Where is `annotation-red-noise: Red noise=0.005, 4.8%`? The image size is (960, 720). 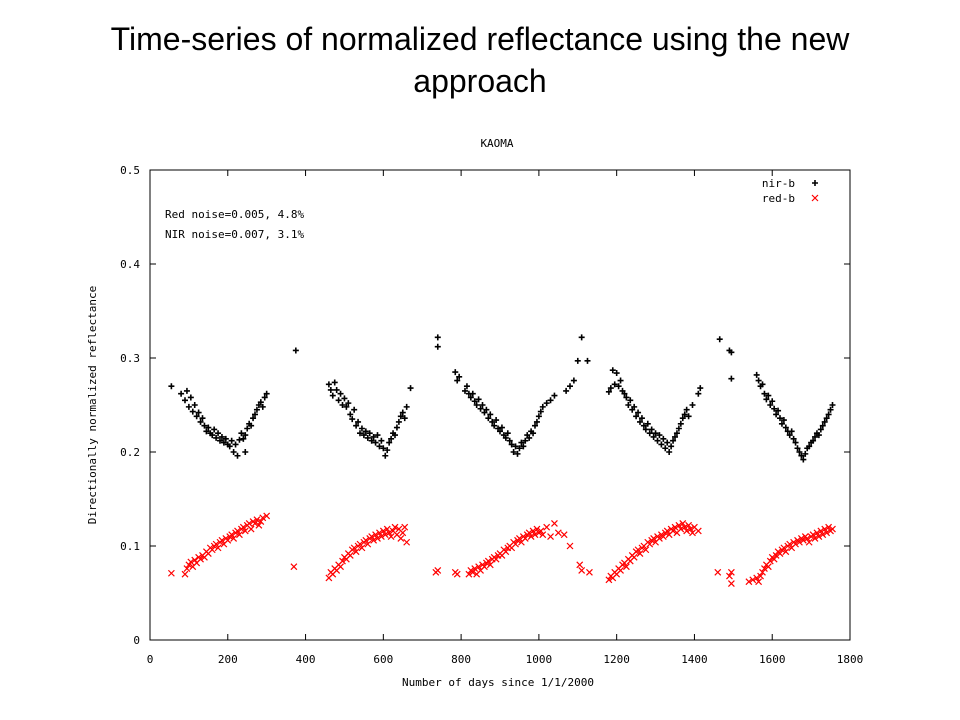 annotation-red-noise: Red noise=0.005, 4.8% is located at coordinates (234, 214).